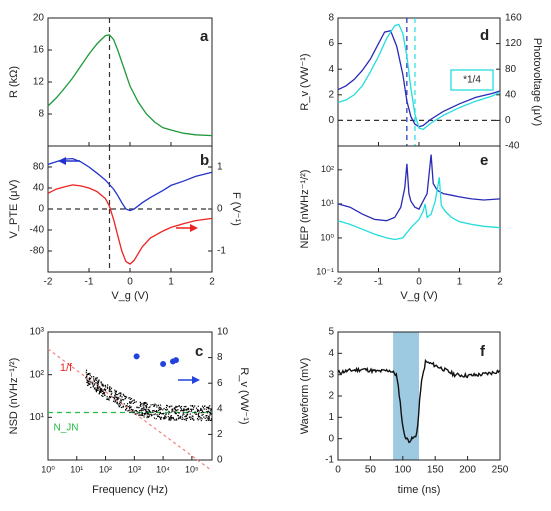 The width and height of the screenshot is (551, 511). Describe the element at coordinates (460, 282) in the screenshot. I see `panel-e-xtick-label: 1` at that location.